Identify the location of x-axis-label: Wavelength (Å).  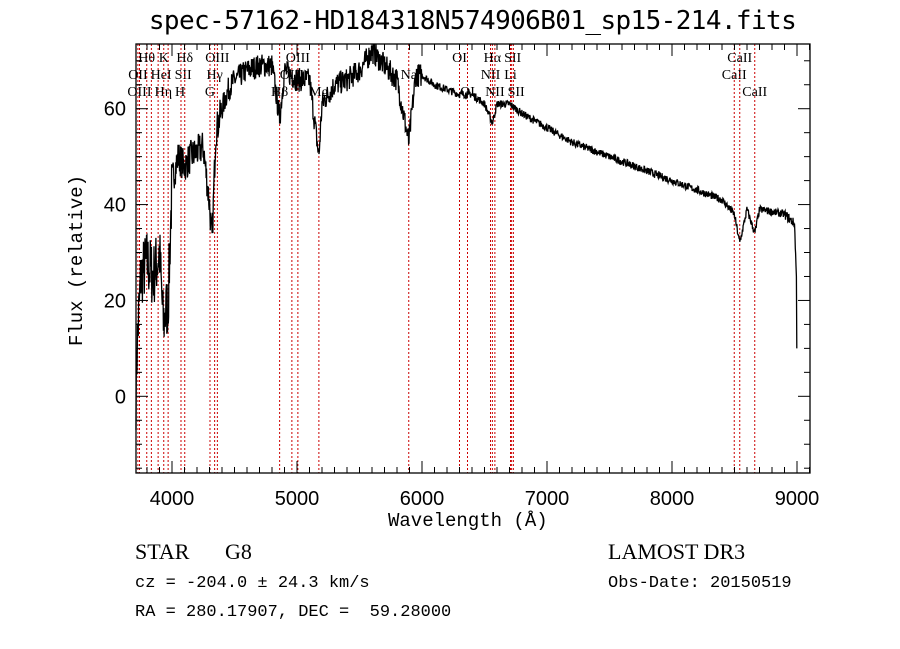
(468, 521).